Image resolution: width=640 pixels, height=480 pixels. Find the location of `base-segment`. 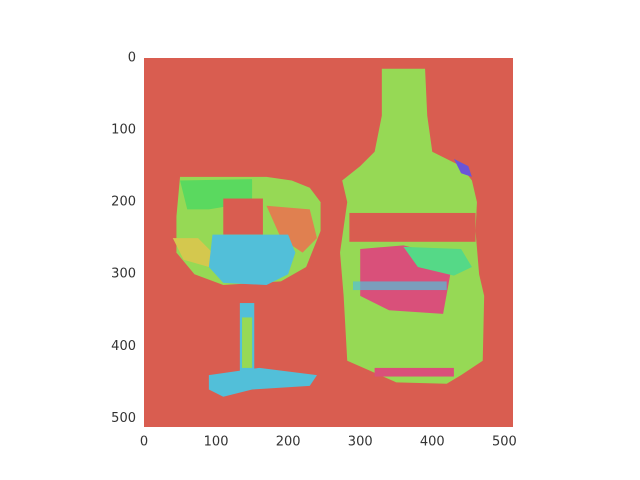

base-segment is located at coordinates (262, 382).